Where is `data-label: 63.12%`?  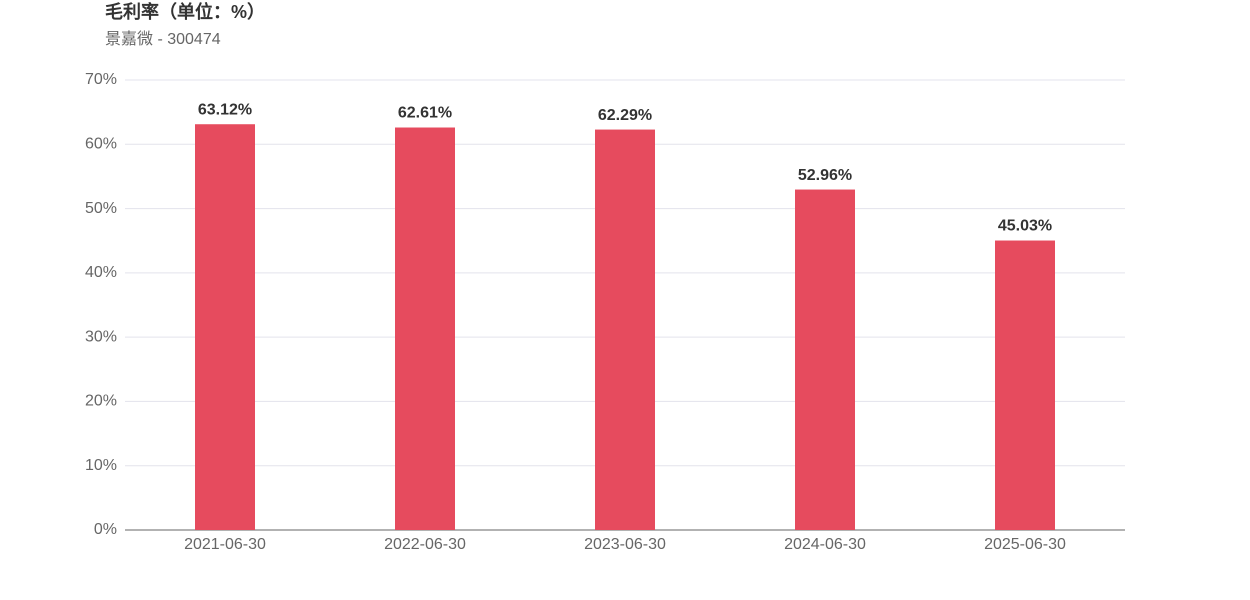 data-label: 63.12% is located at coordinates (225, 109).